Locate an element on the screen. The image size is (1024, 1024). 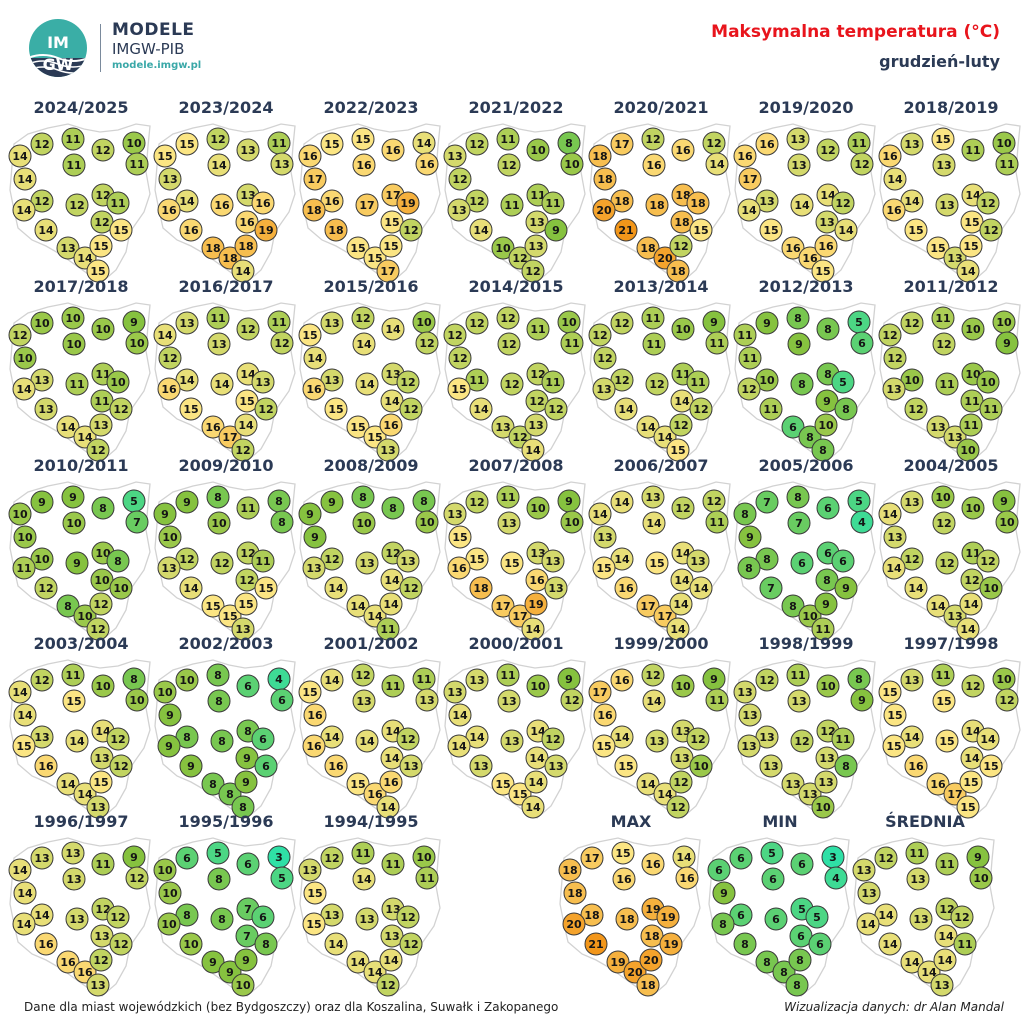
city-temperature-value: 17 is located at coordinates (314, 179).